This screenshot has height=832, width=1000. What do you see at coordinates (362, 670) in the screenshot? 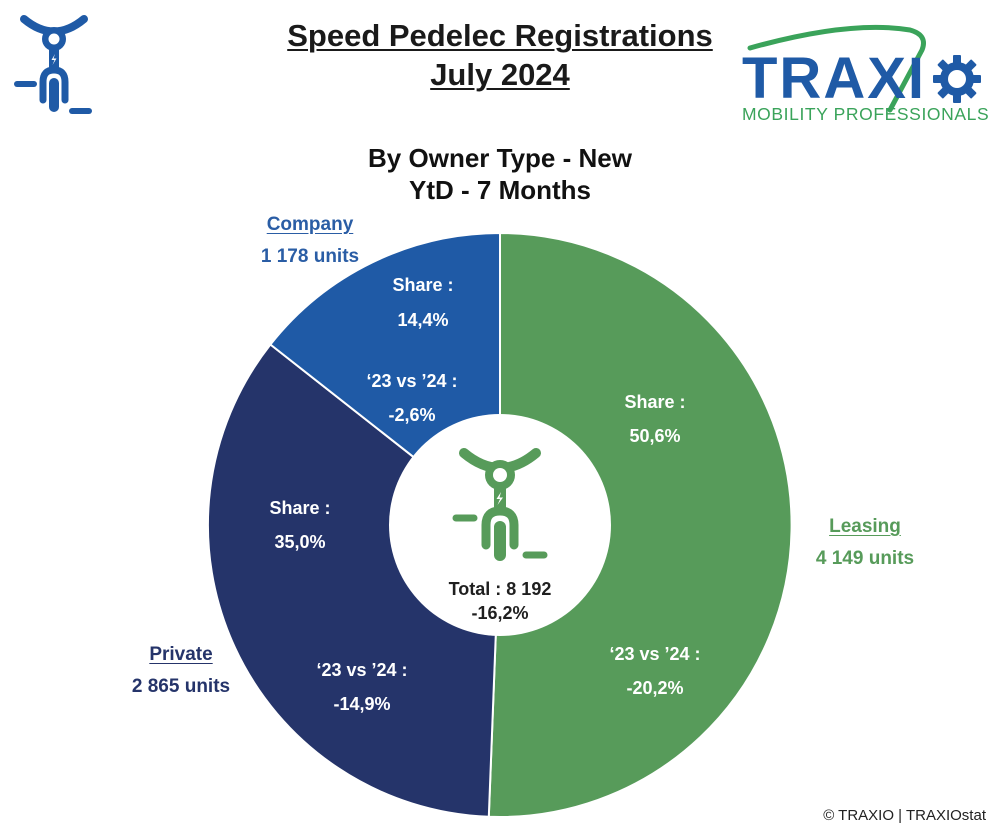
I see `private-change-label: ‘23 vs ’24 :` at bounding box center [362, 670].